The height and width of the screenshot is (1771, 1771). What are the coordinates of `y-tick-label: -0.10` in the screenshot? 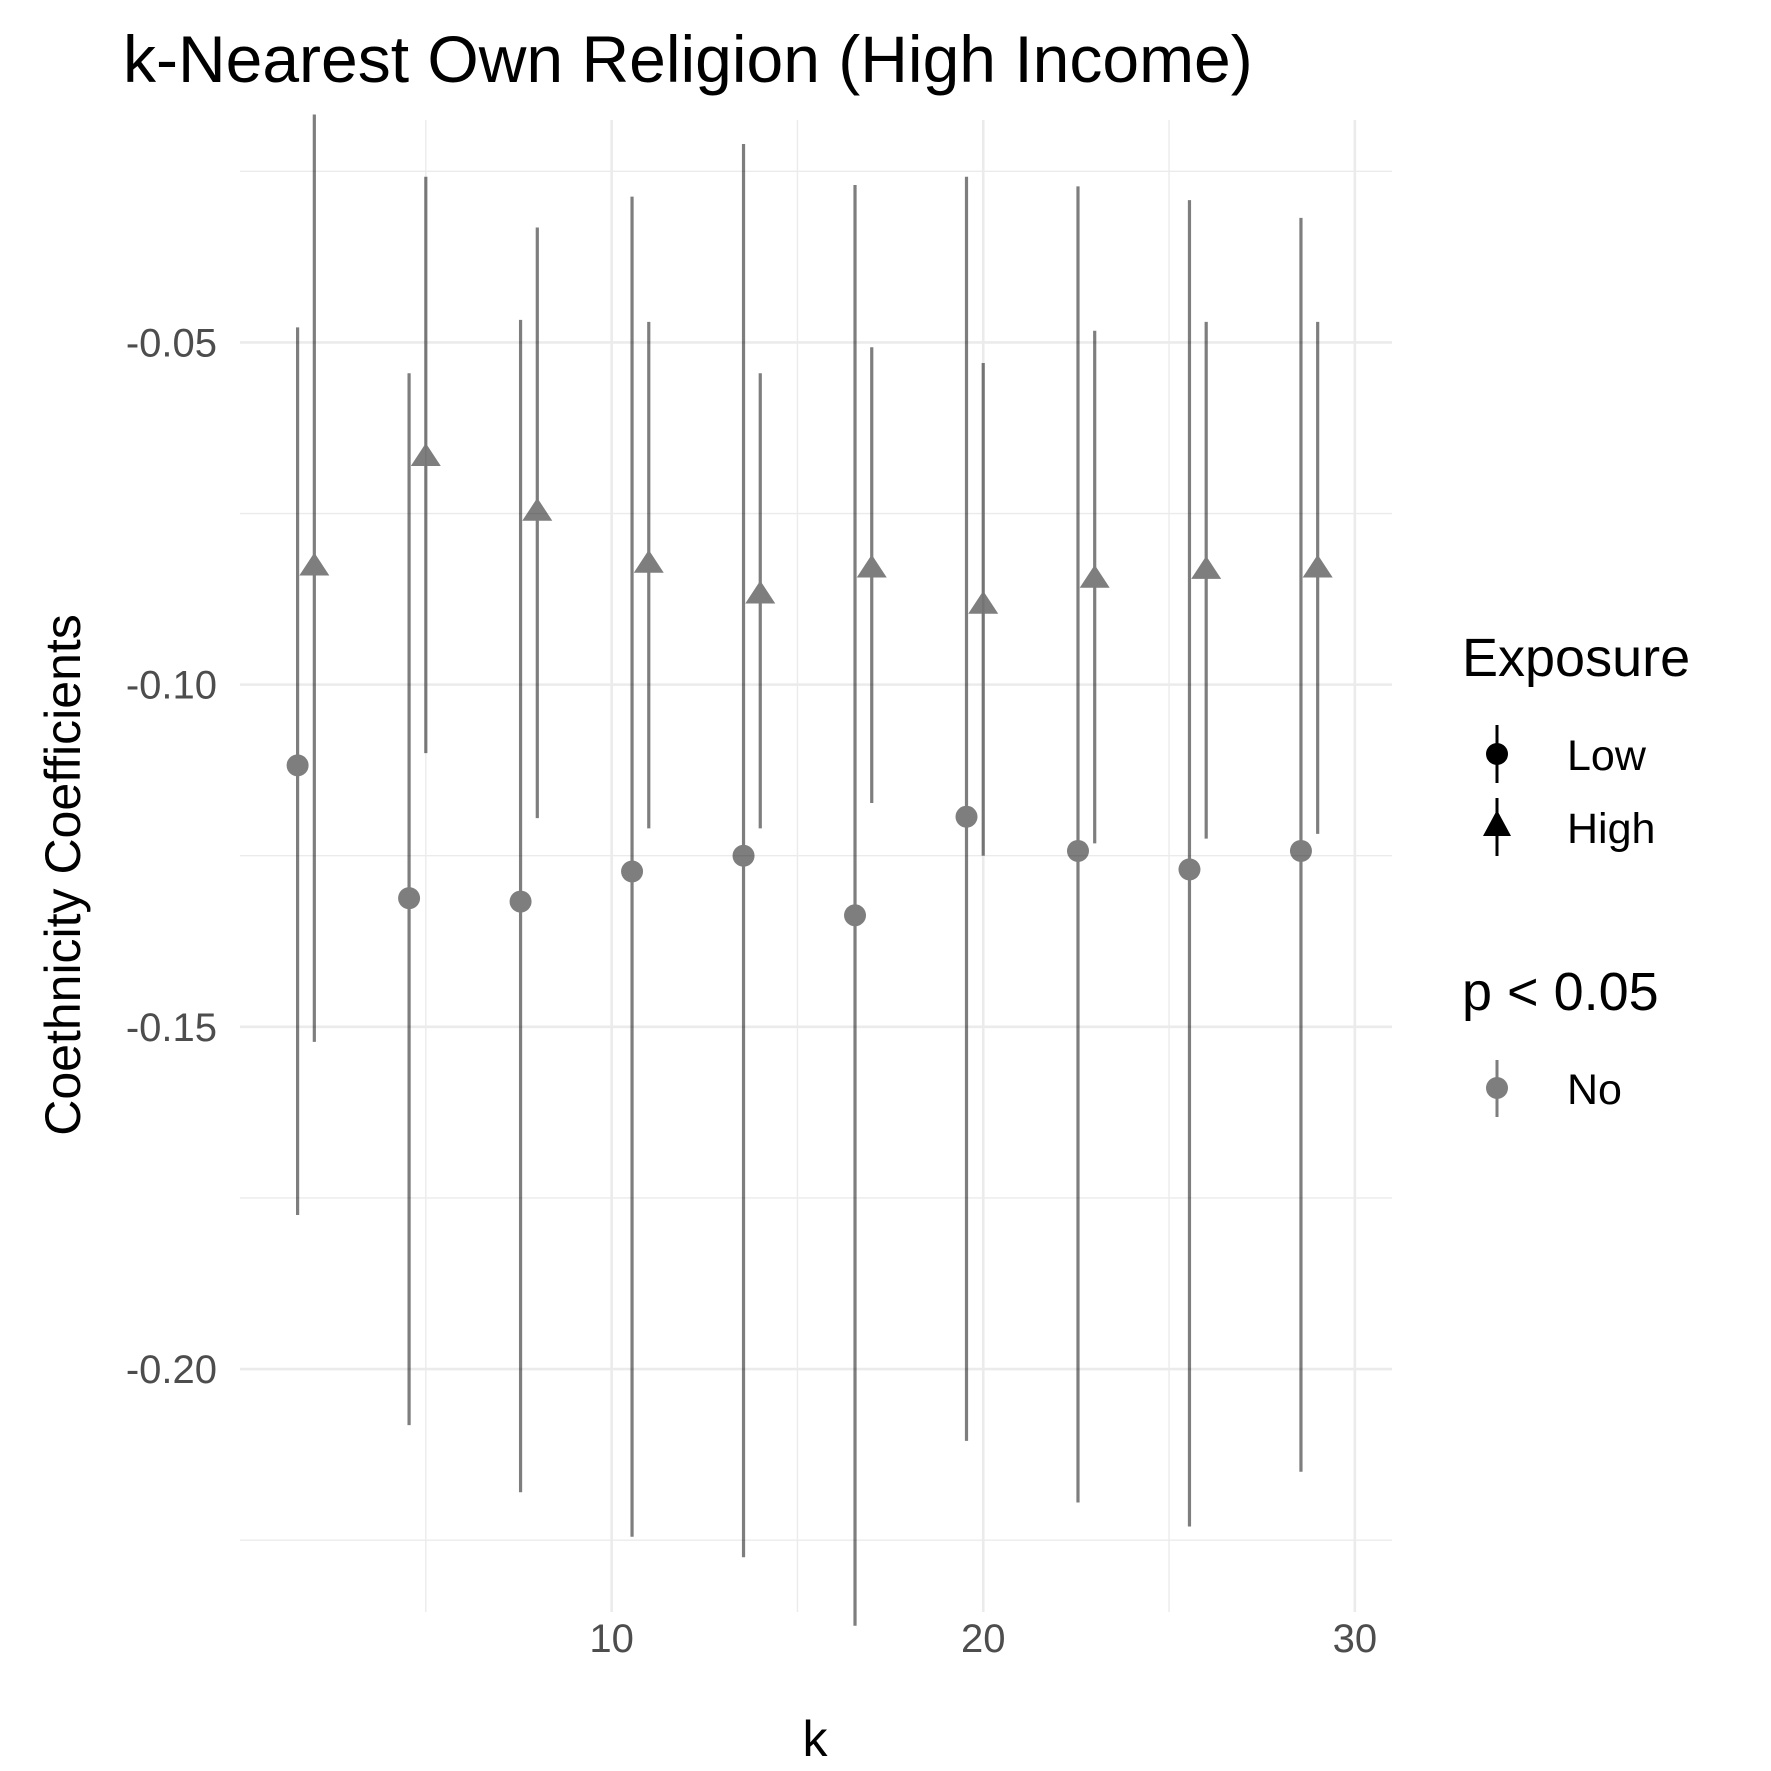 It's located at (171, 686).